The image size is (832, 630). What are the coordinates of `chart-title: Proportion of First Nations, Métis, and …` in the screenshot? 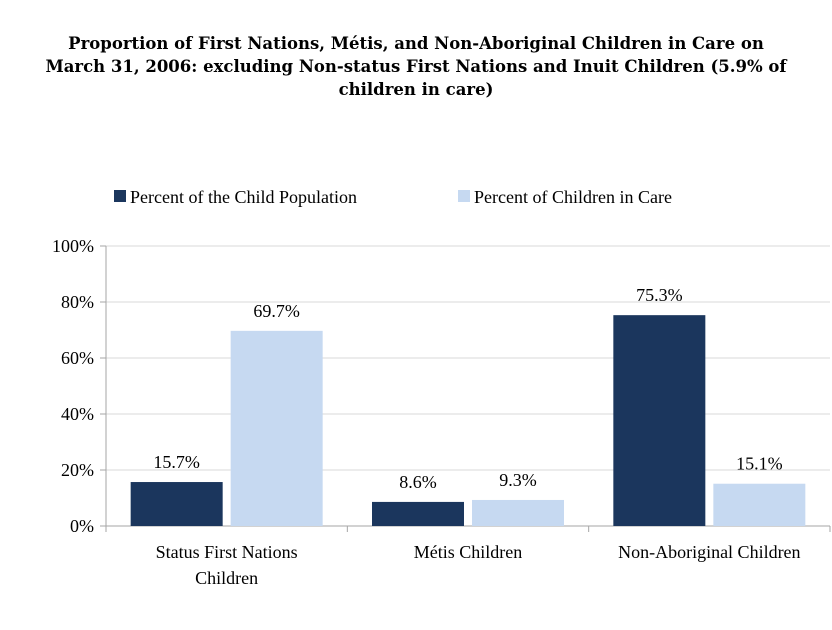 It's located at (416, 66).